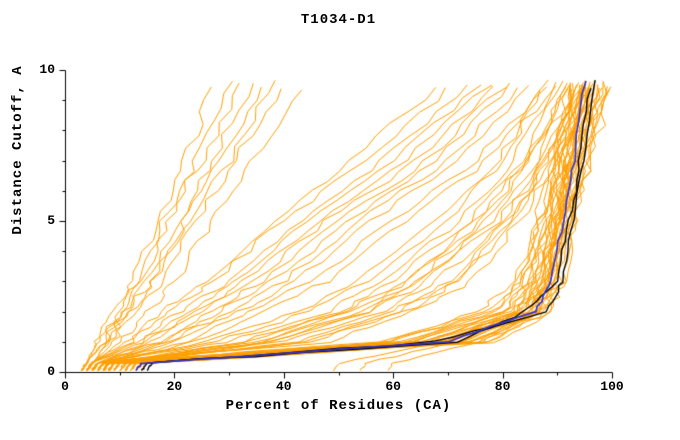 This screenshot has width=680, height=440. What do you see at coordinates (47, 69) in the screenshot?
I see `y-tick-label: 10` at bounding box center [47, 69].